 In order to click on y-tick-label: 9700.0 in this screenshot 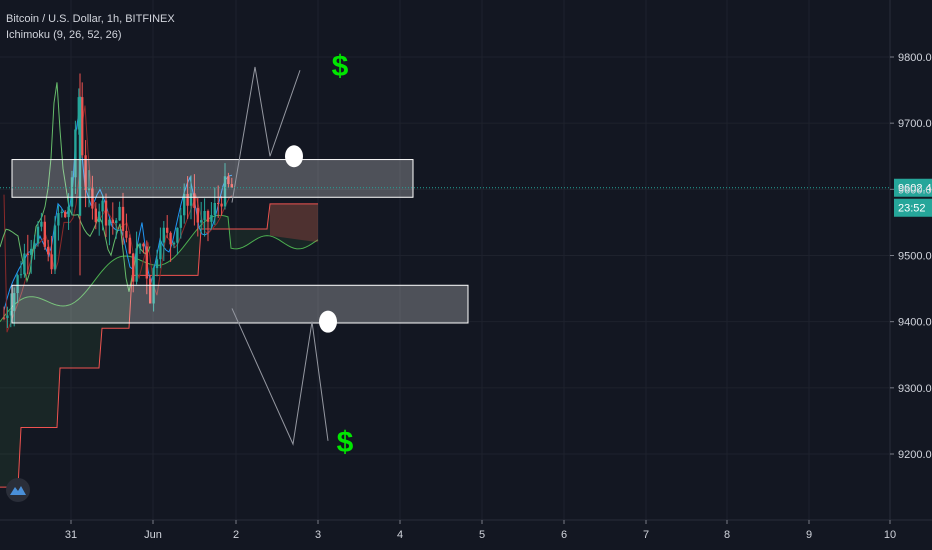, I will do `click(915, 124)`.